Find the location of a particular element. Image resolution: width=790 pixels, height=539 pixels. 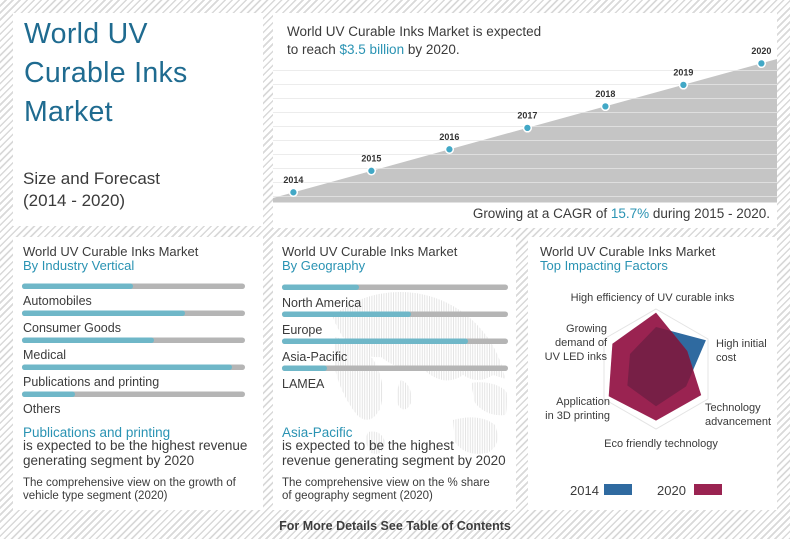

svg-text: 2015 is located at coordinates (371, 159).